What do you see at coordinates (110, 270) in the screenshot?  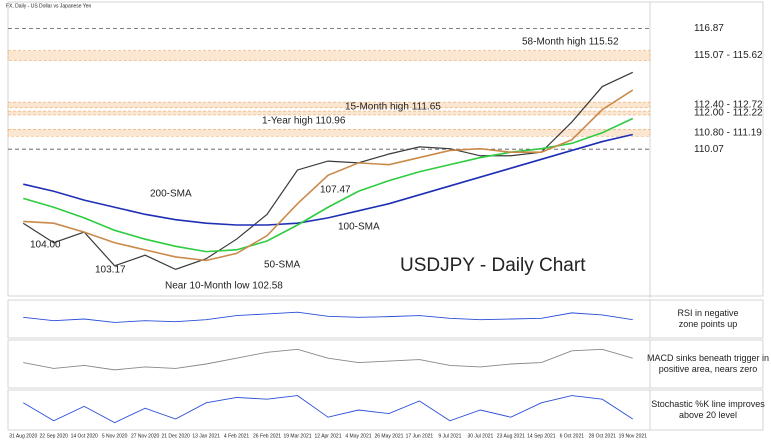 I see `annotation: 103.17` at bounding box center [110, 270].